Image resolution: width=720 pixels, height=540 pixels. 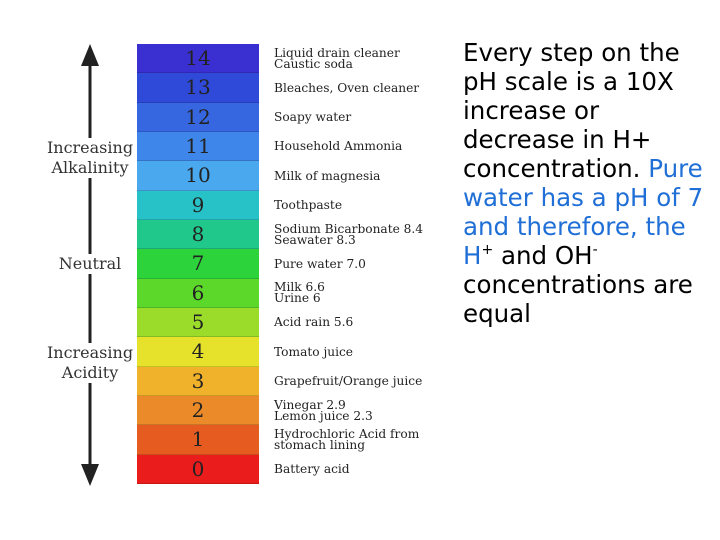 I want to click on h-plus-superscript: +, so click(x=487, y=250).